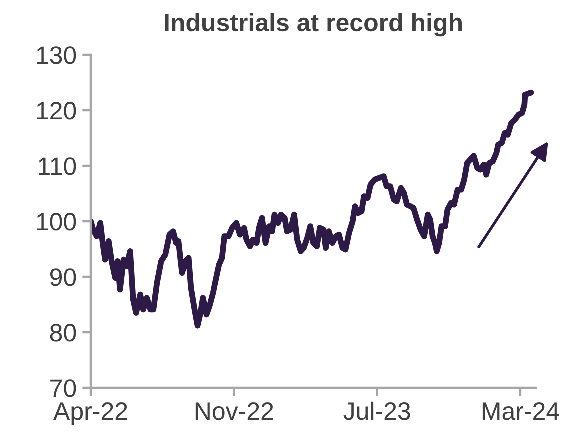 Image resolution: width=574 pixels, height=438 pixels. What do you see at coordinates (57, 167) in the screenshot?
I see `y-tick-label: 110` at bounding box center [57, 167].